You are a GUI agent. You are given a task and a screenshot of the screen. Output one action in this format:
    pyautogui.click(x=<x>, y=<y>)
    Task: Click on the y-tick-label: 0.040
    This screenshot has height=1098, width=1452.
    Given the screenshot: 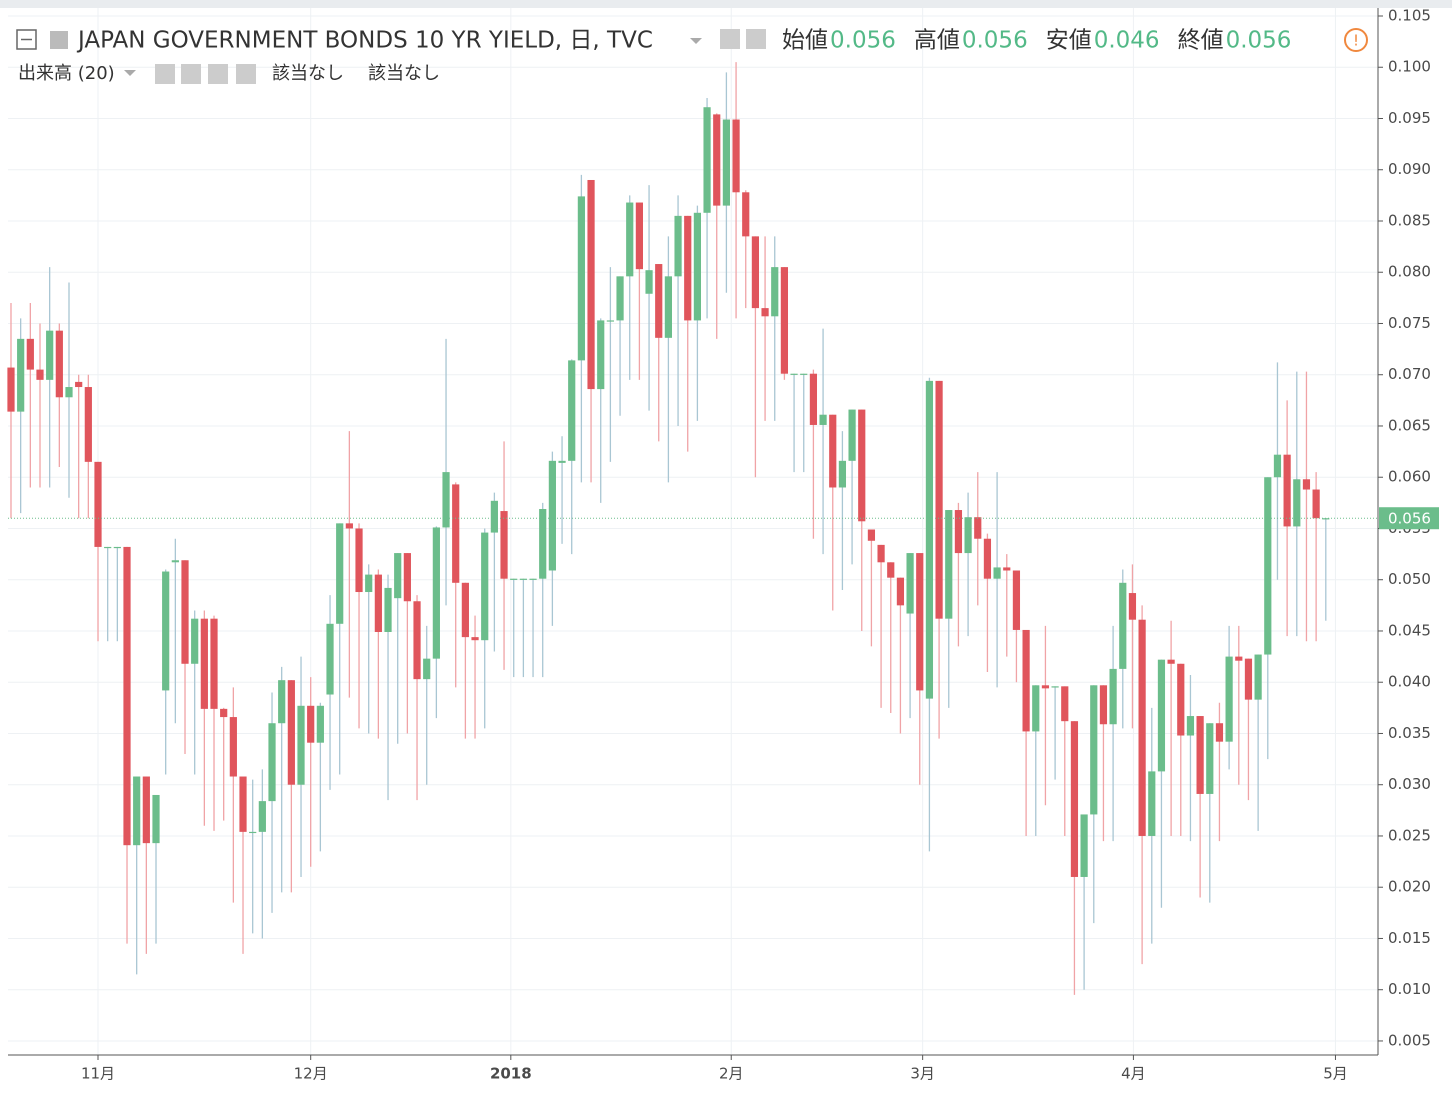 What is the action you would take?
    pyautogui.click(x=1409, y=682)
    